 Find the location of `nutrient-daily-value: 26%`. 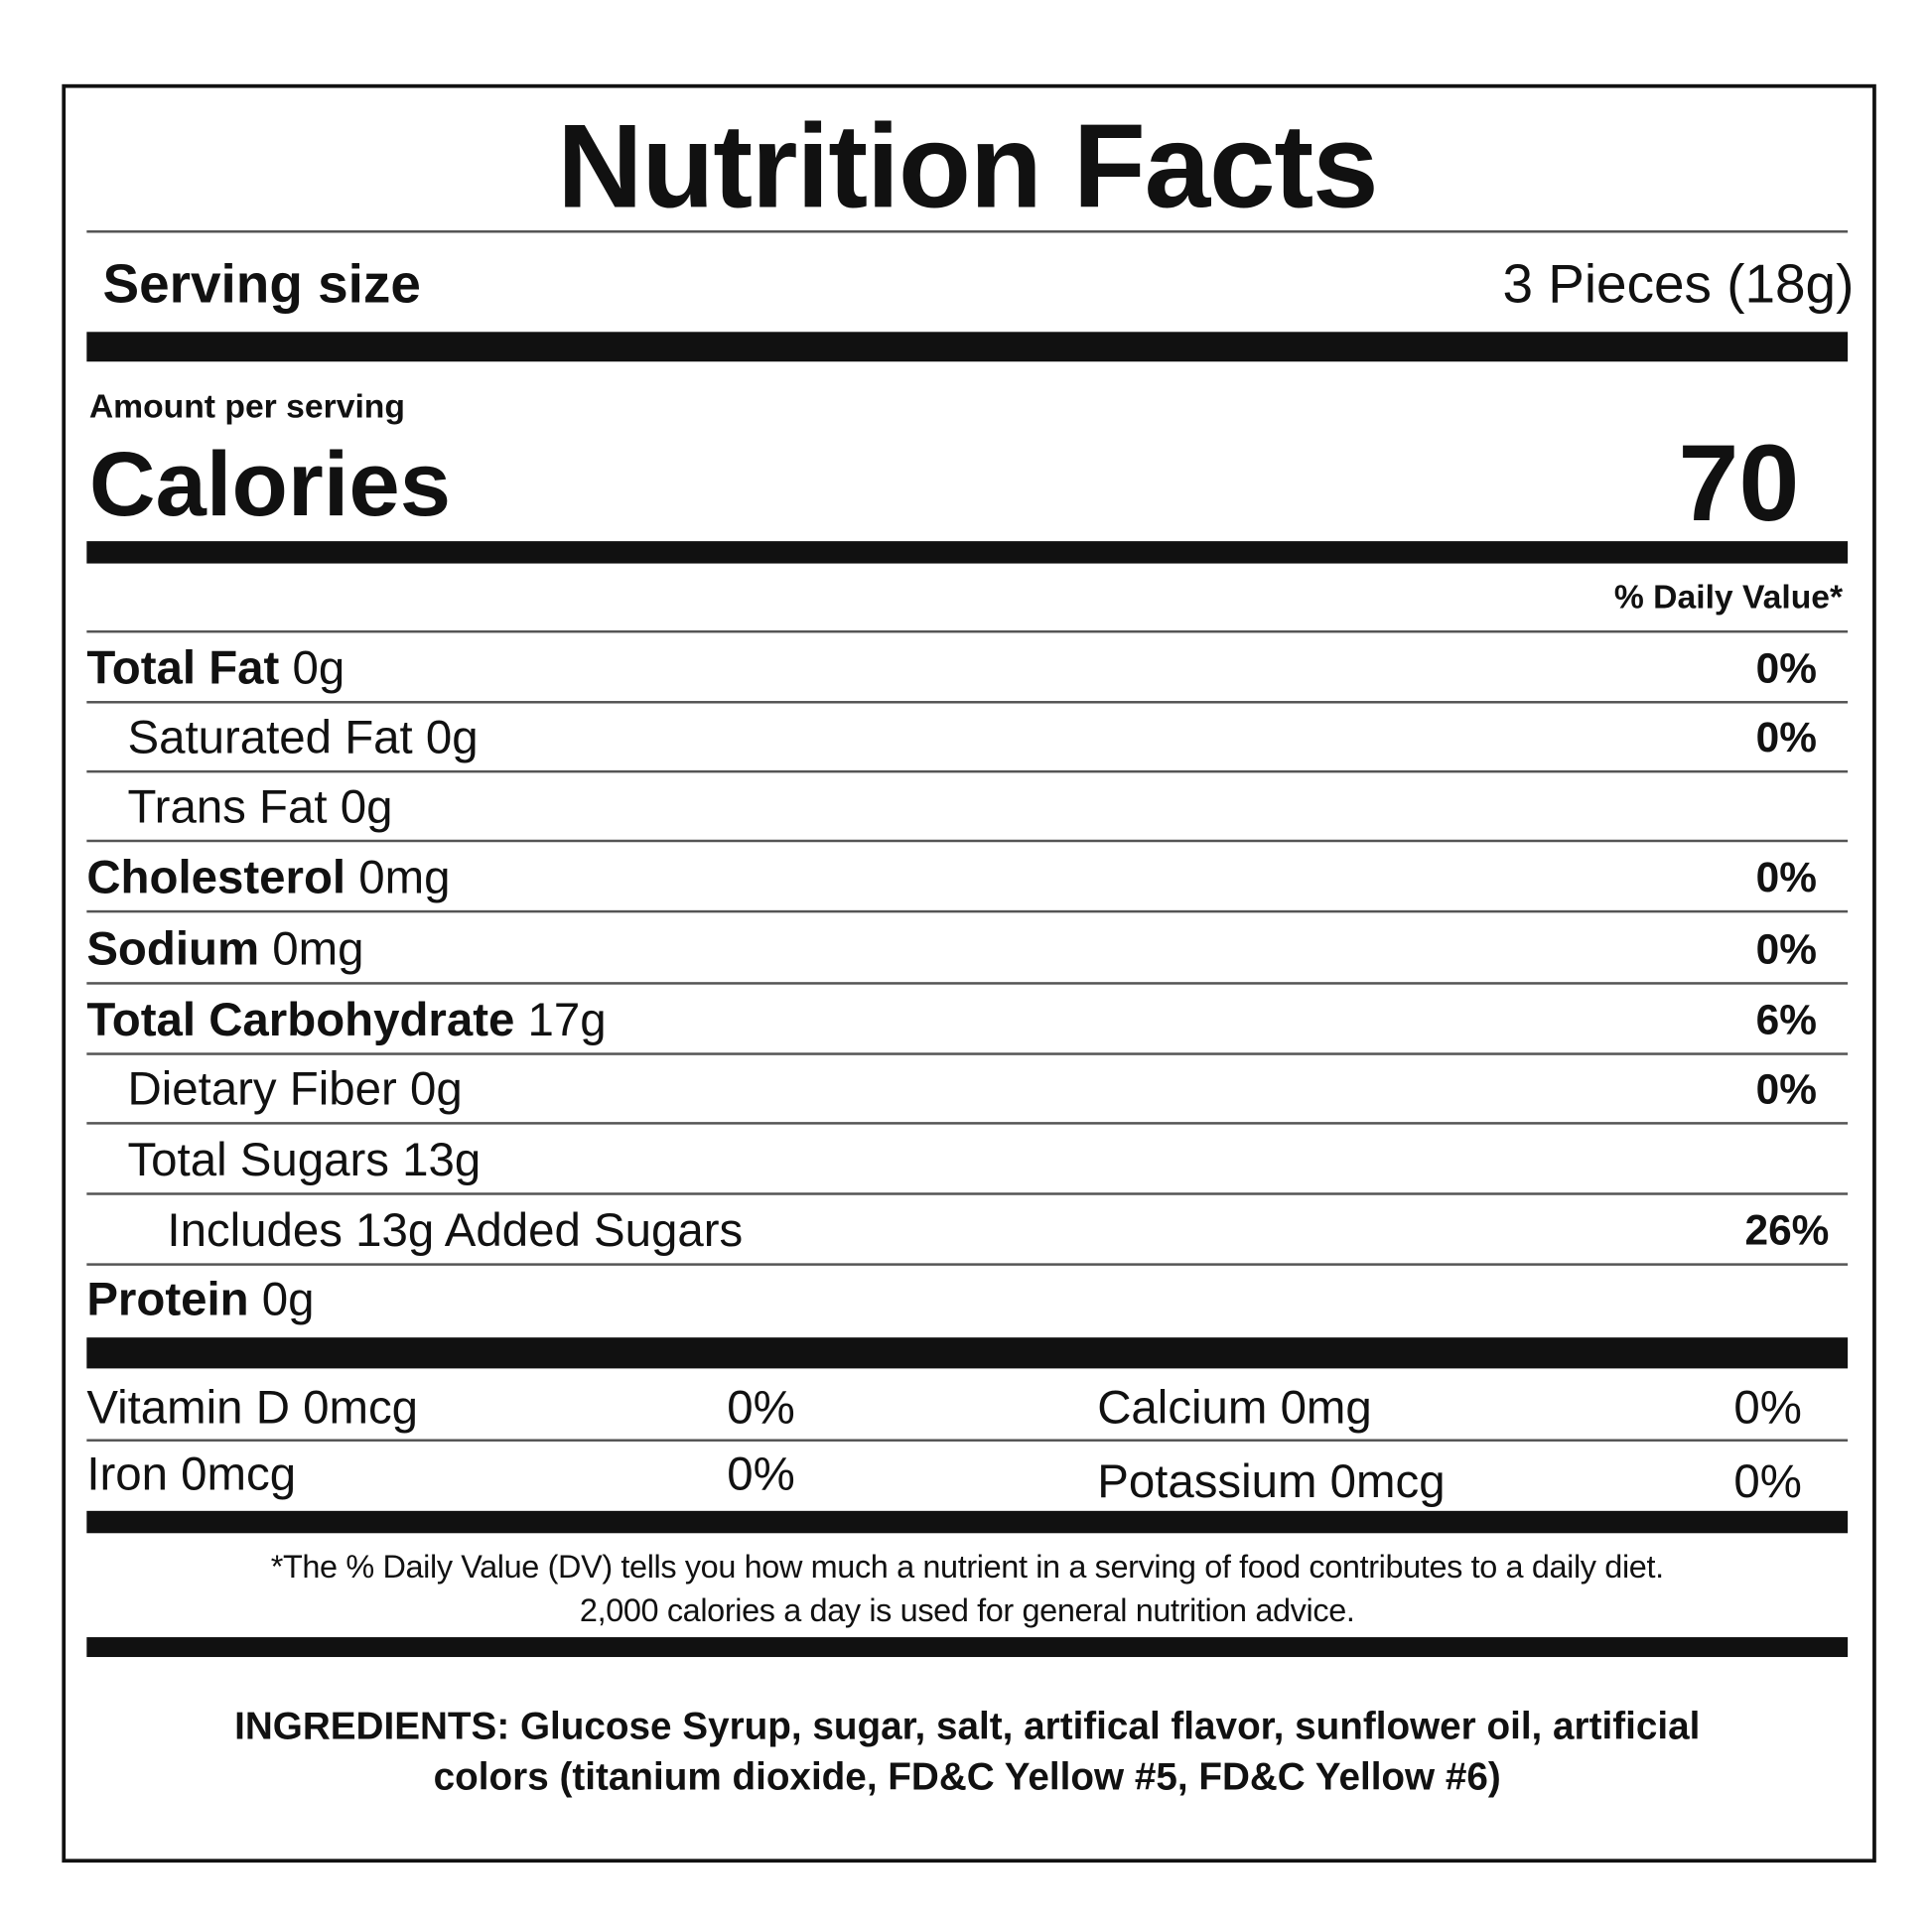

nutrient-daily-value: 26% is located at coordinates (1787, 1231).